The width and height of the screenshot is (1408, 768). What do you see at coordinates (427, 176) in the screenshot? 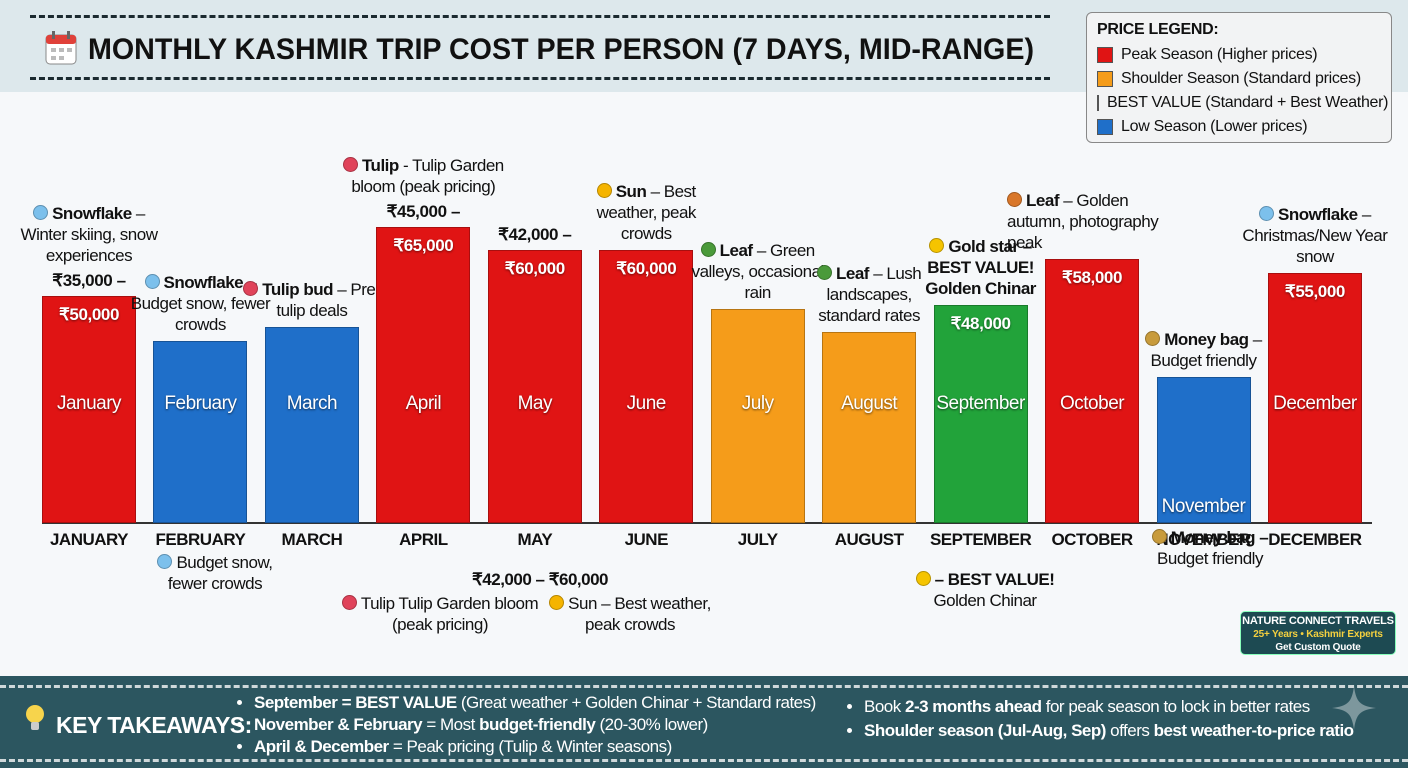
I see `annotation-text: - Tulip Garden bloom (peak pricing)` at bounding box center [427, 176].